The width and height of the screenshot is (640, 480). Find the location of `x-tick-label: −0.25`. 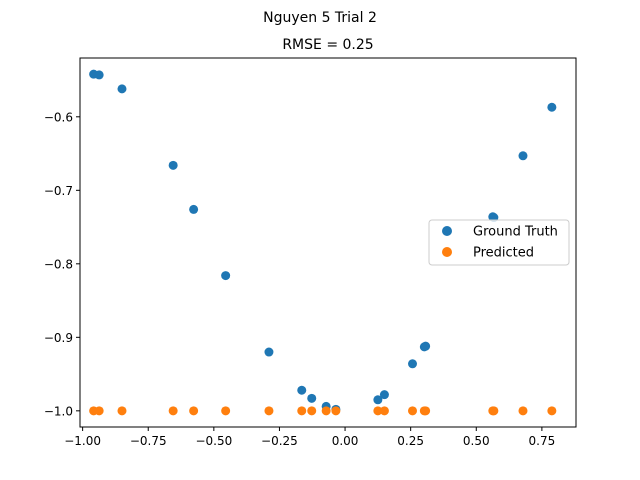

x-tick-label: −0.25 is located at coordinates (279, 441).